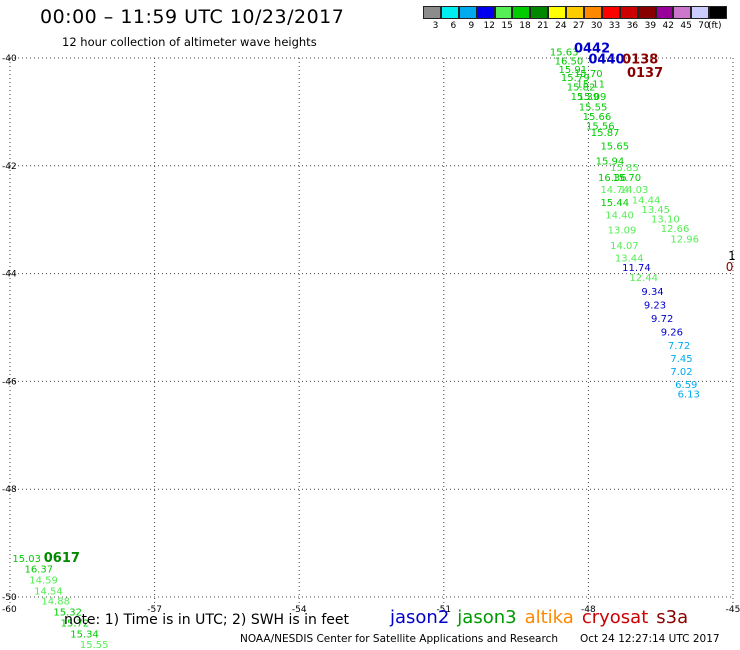 The height and width of the screenshot is (650, 740). Describe the element at coordinates (606, 59) in the screenshot. I see `pass-time-label: 0440` at that location.